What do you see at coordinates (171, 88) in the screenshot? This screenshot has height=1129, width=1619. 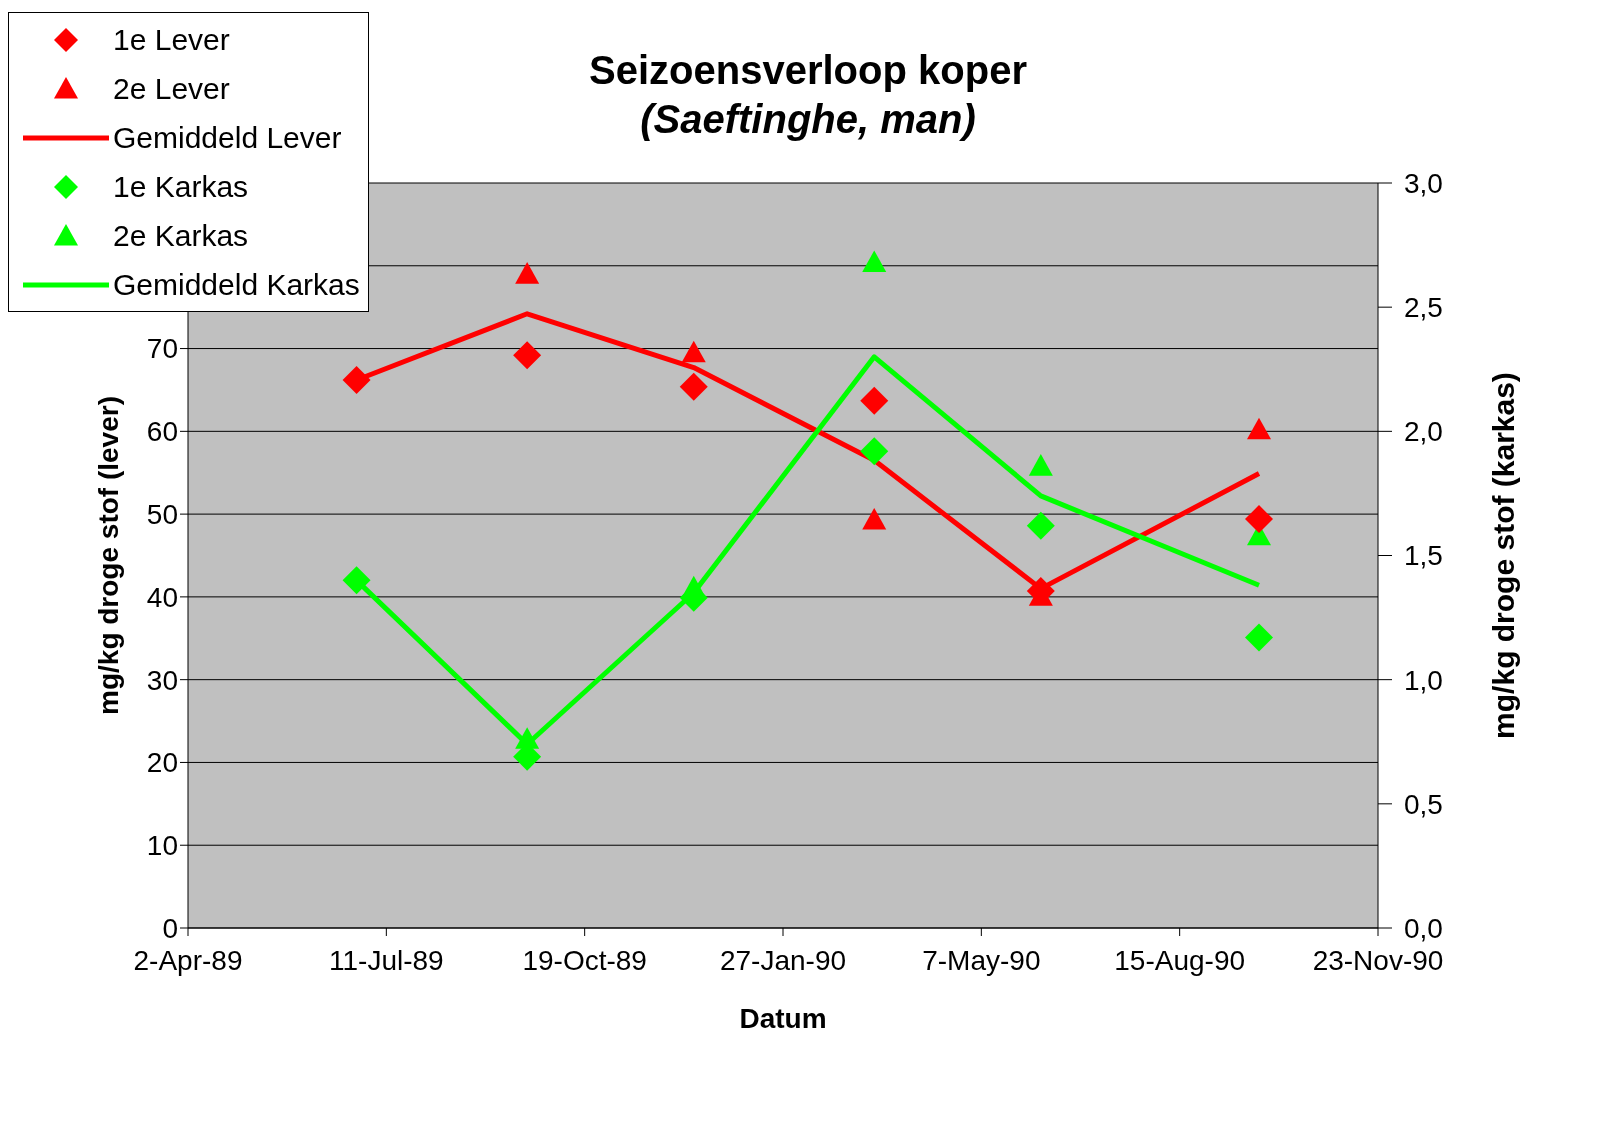 I see `legend-label: 2e Lever` at bounding box center [171, 88].